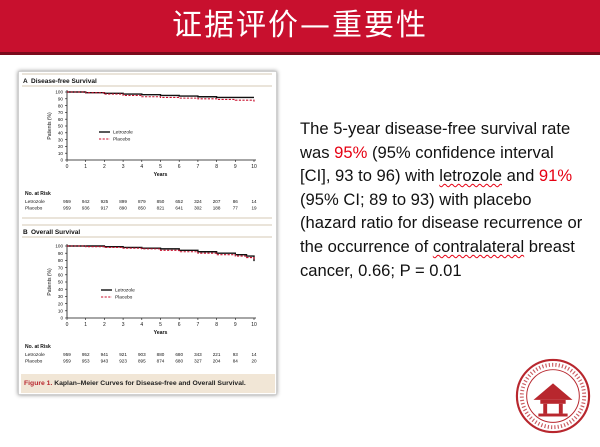  I want to click on panel-a-x-tick-label: 8, so click(216, 167).